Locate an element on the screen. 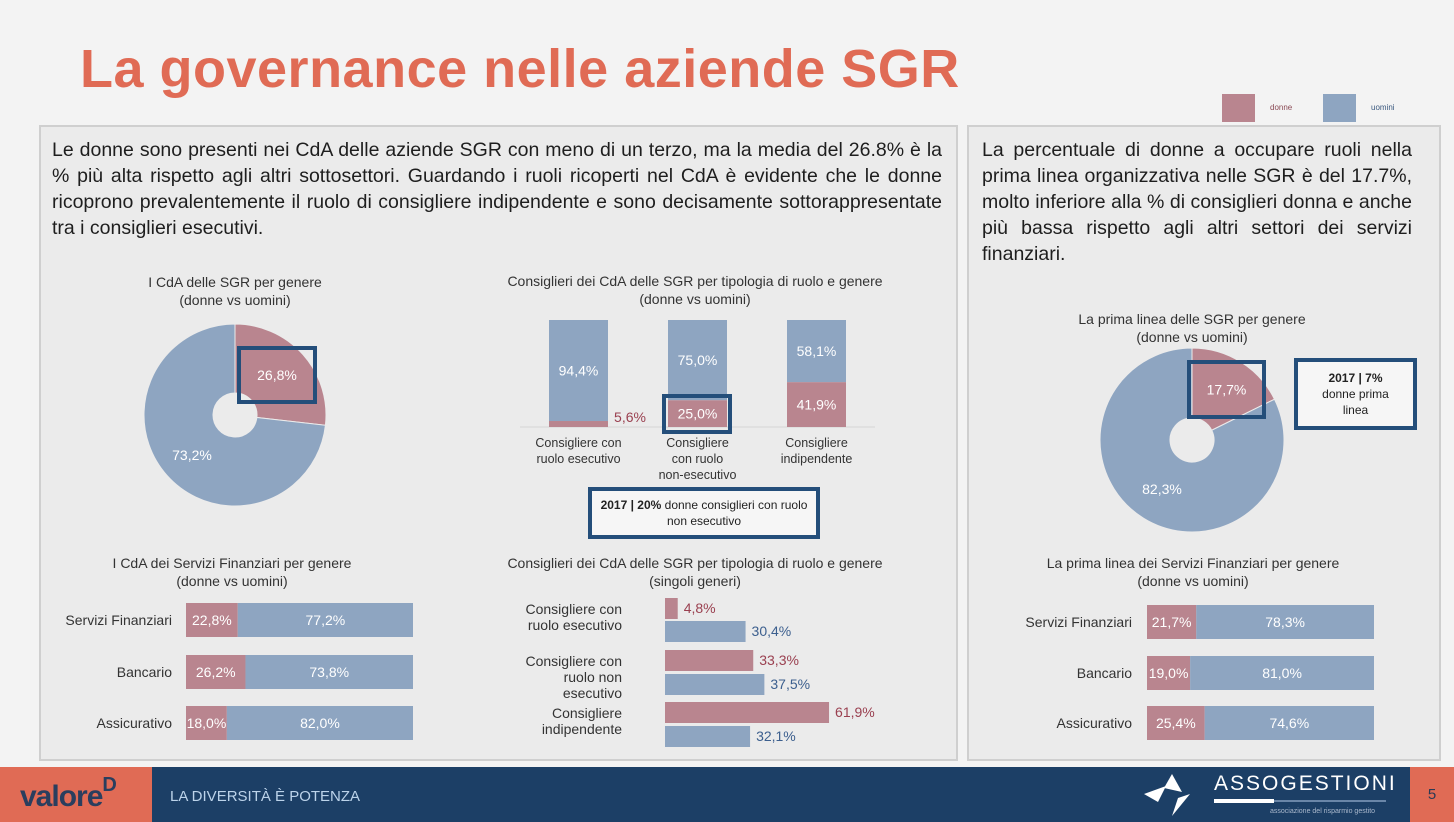 Image resolution: width=1454 pixels, height=822 pixels. bar-label-uomini: 74,6% is located at coordinates (1289, 723).